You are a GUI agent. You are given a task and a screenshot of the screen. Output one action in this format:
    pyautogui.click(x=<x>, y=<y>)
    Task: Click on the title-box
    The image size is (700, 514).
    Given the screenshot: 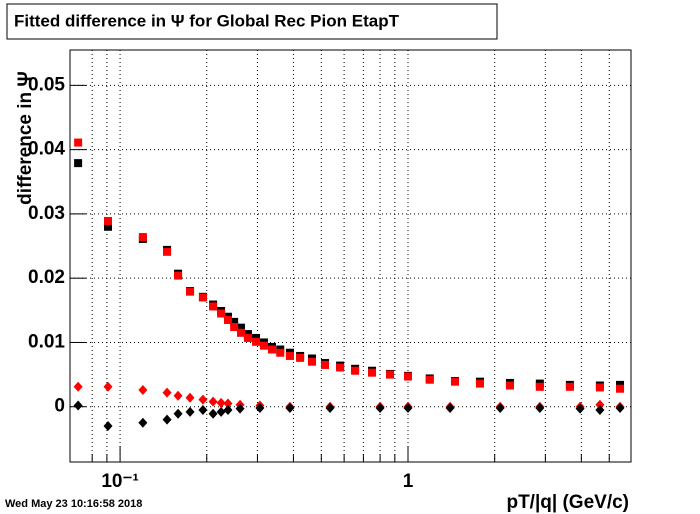 What is the action you would take?
    pyautogui.click(x=252, y=21)
    